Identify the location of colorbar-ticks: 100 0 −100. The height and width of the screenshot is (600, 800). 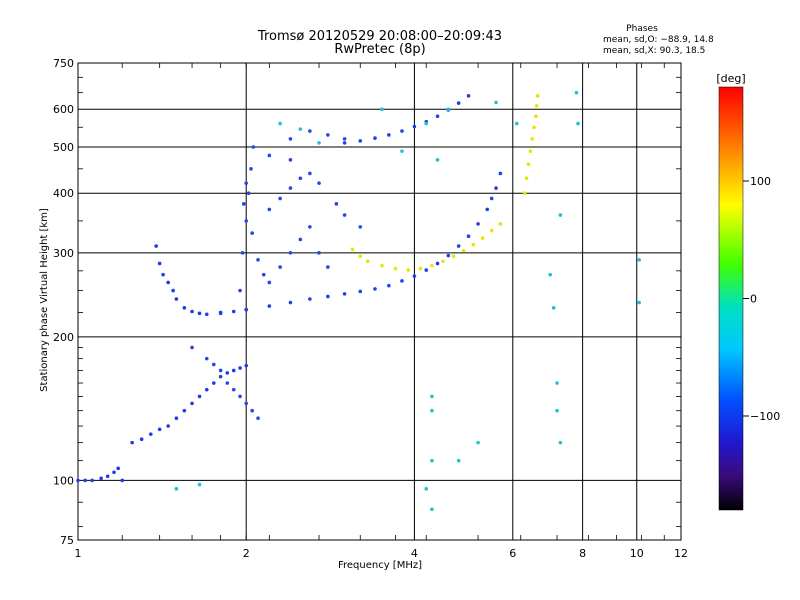
(761, 299).